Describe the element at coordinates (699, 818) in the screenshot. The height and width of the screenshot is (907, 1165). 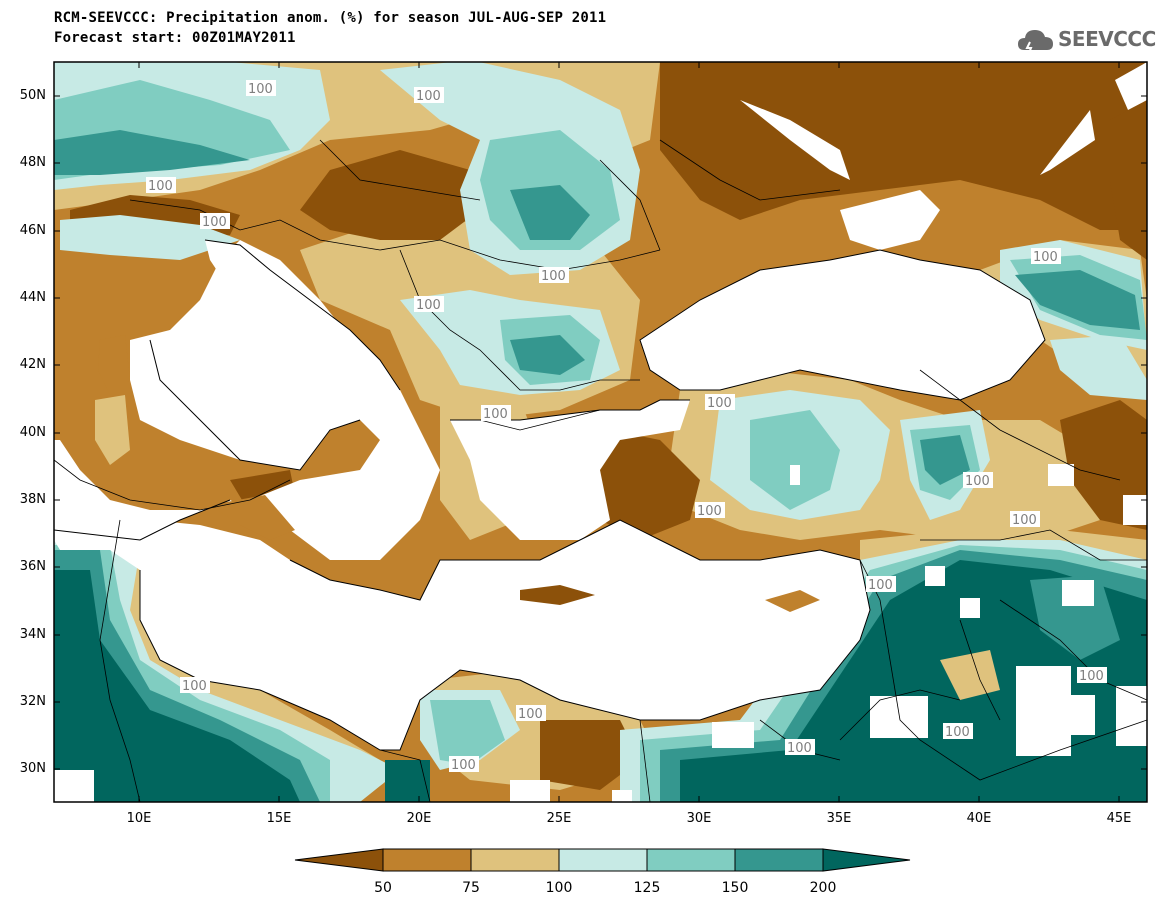
I see `lon-label: 30E` at that location.